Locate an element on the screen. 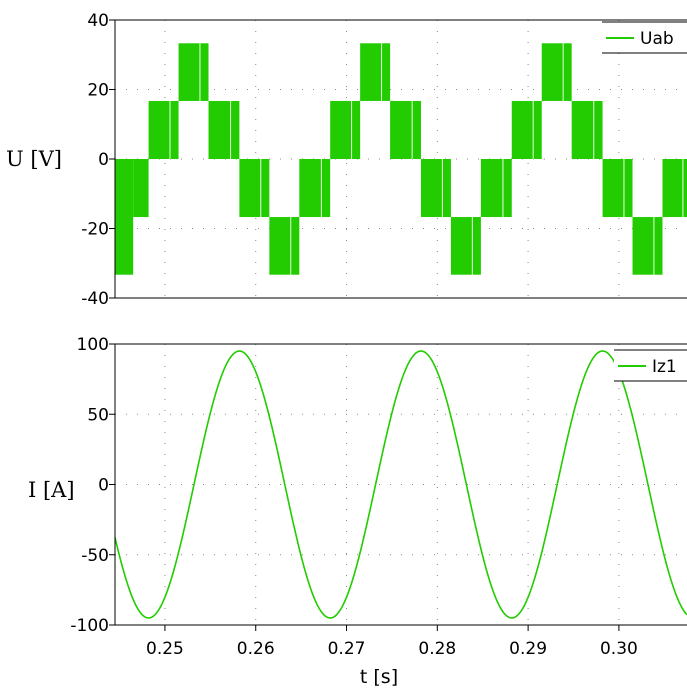  x-tick-label: 0.29 is located at coordinates (528, 649).